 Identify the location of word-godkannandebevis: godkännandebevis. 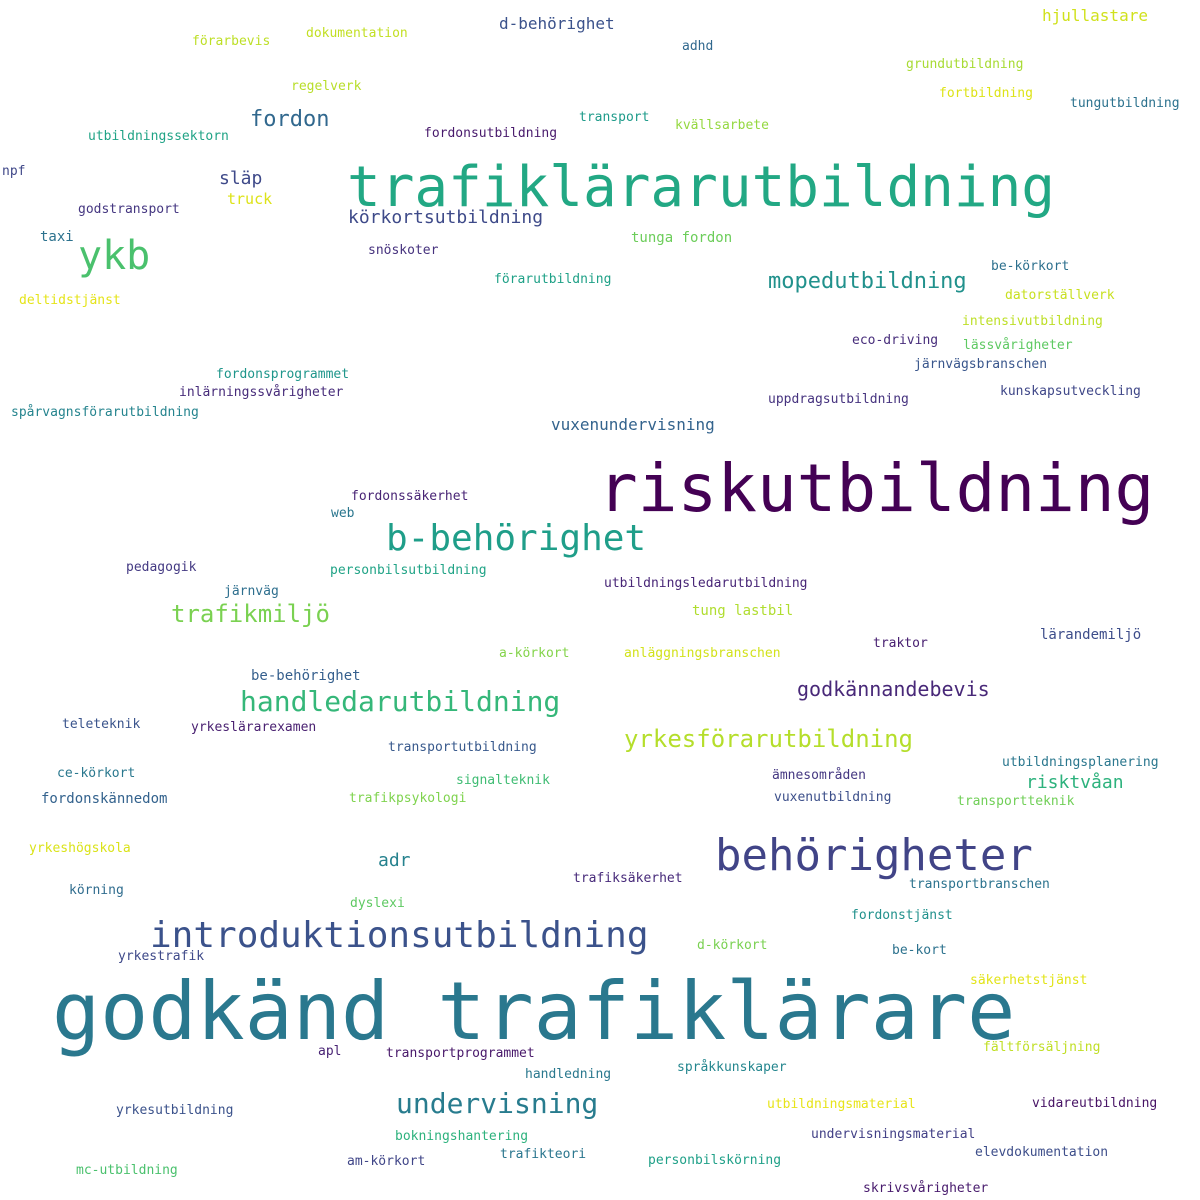
(893, 689).